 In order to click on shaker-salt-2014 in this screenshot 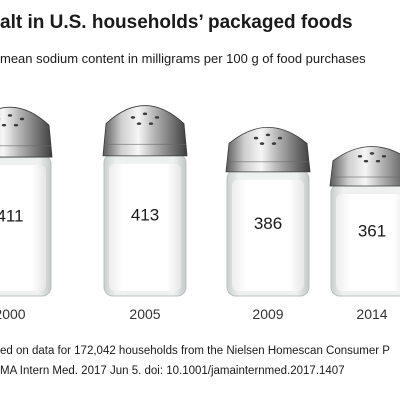, I will do `click(368, 242)`.